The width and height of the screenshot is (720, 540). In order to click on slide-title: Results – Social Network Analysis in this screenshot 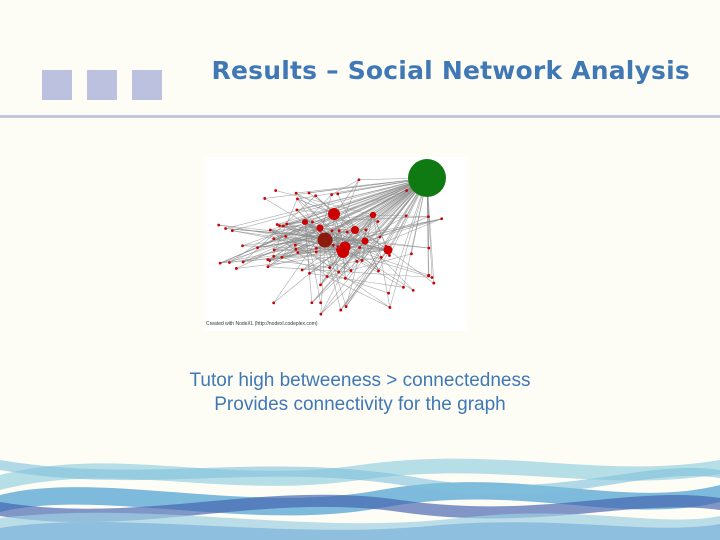, I will do `click(450, 70)`.